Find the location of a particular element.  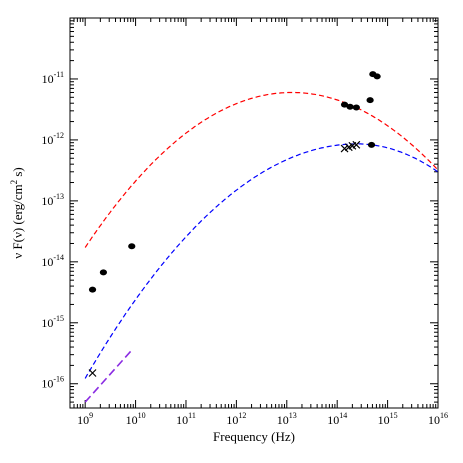

x-tick-label: 1011 is located at coordinates (186, 419).